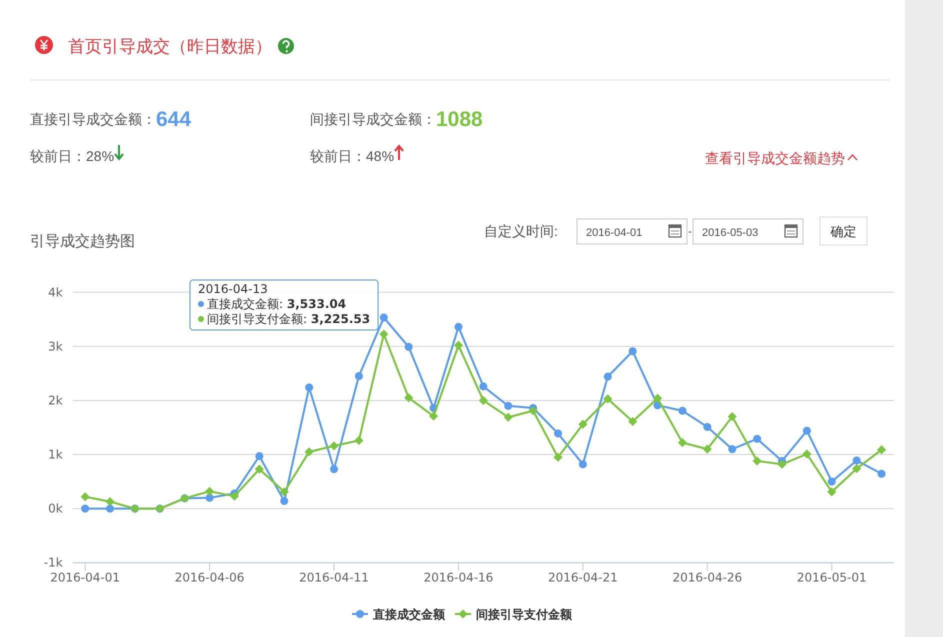  Describe the element at coordinates (730, 233) in the screenshot. I see `text: 2016-05-03` at that location.